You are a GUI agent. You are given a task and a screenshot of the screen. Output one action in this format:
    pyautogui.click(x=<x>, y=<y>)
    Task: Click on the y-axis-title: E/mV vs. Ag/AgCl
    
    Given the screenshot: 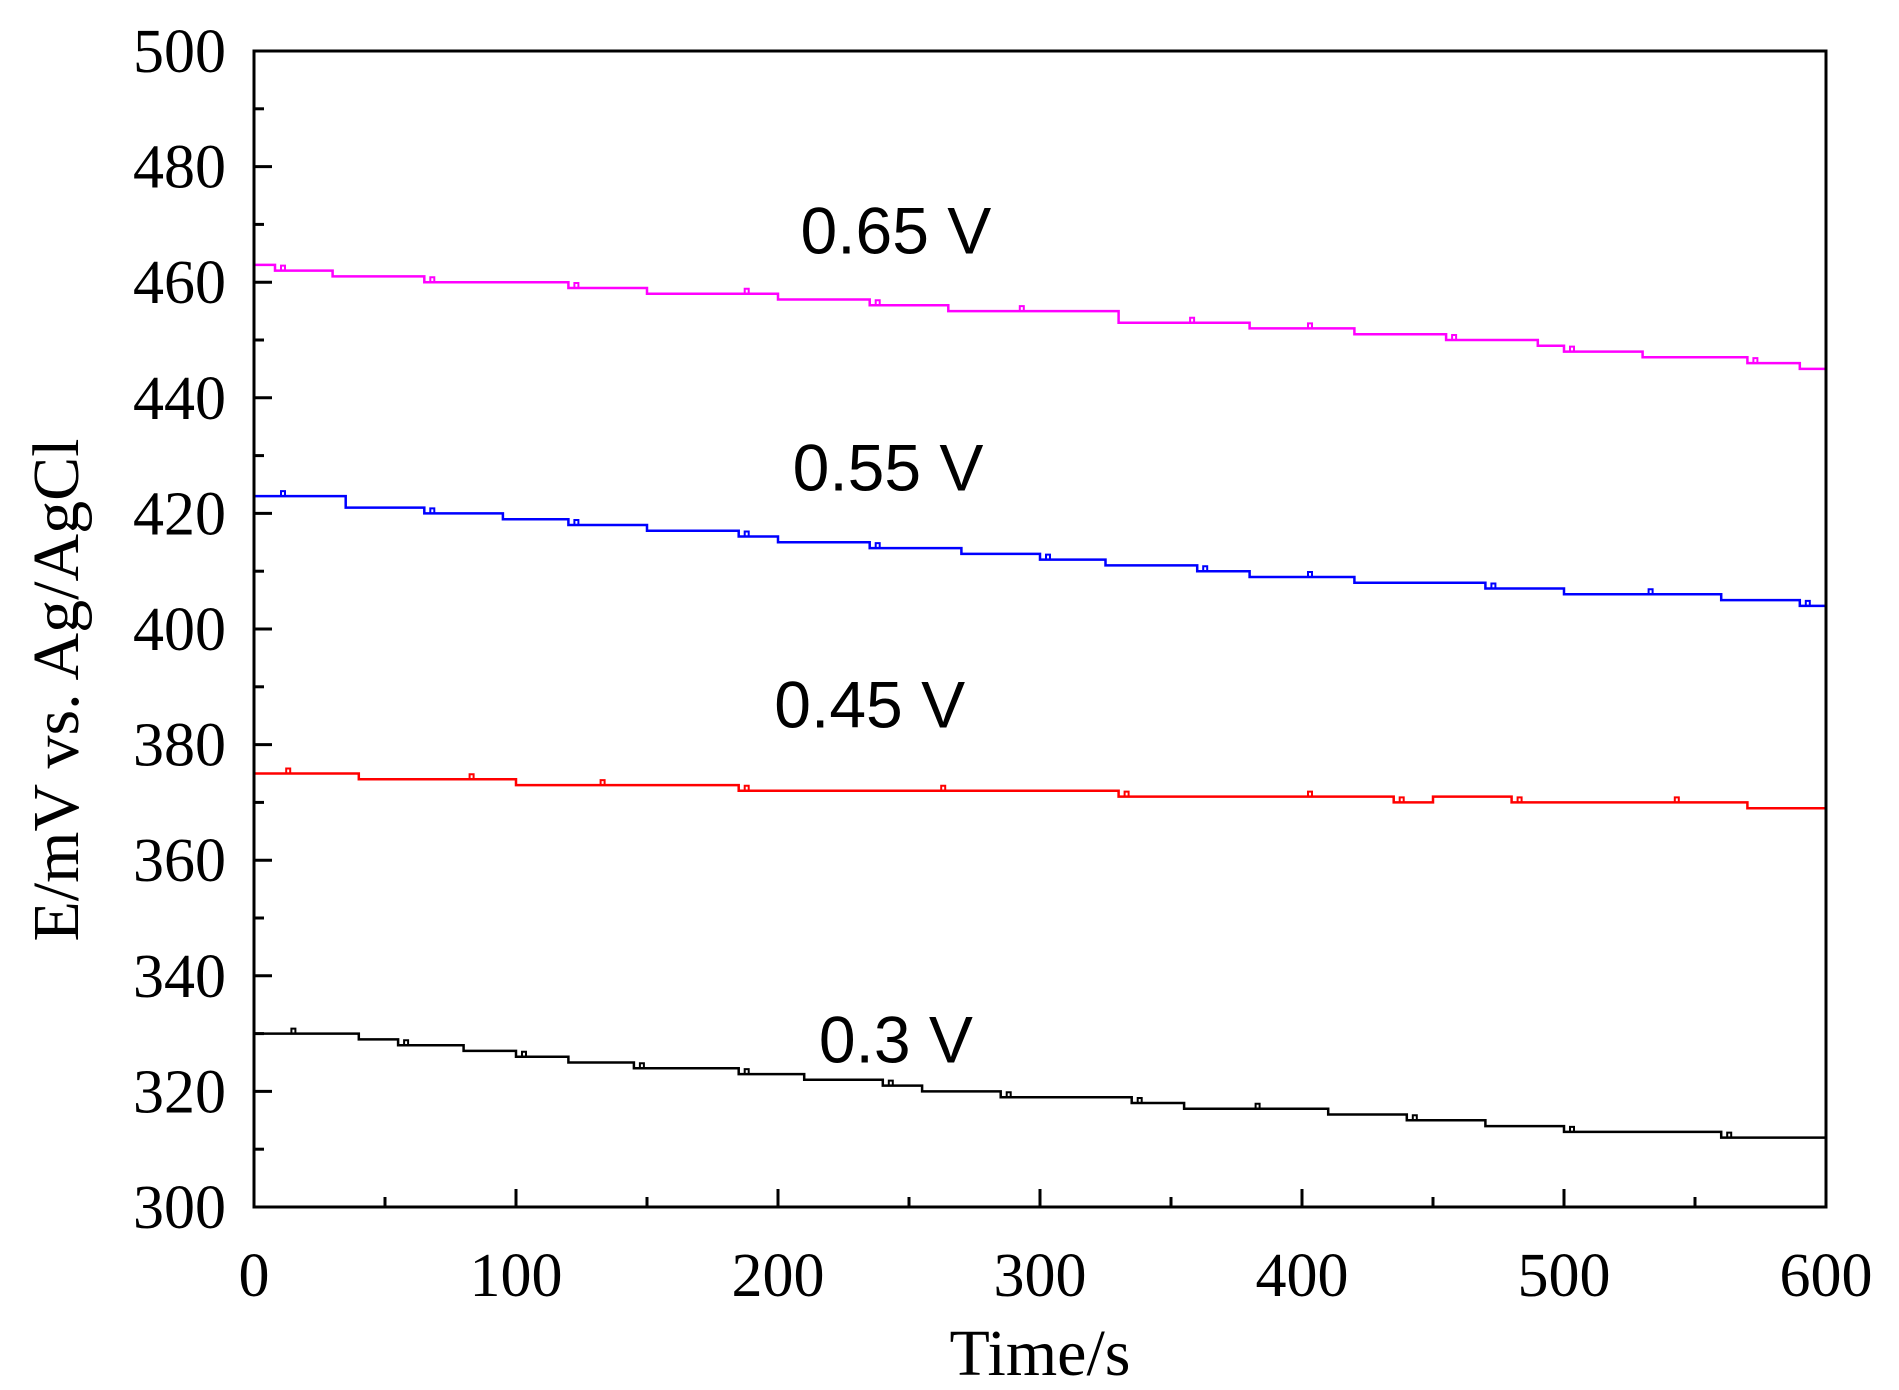 What is the action you would take?
    pyautogui.click(x=56, y=689)
    